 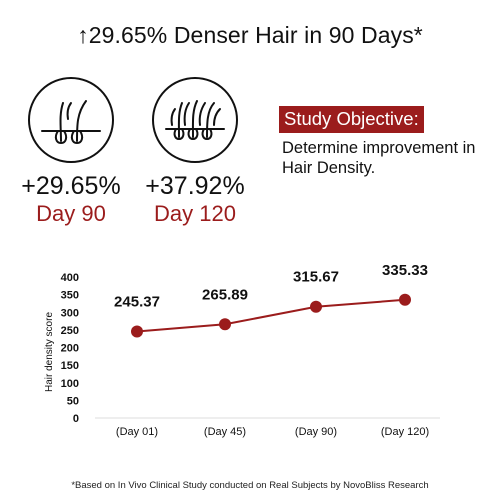 What do you see at coordinates (70, 278) in the screenshot?
I see `y-tick-label: 400` at bounding box center [70, 278].